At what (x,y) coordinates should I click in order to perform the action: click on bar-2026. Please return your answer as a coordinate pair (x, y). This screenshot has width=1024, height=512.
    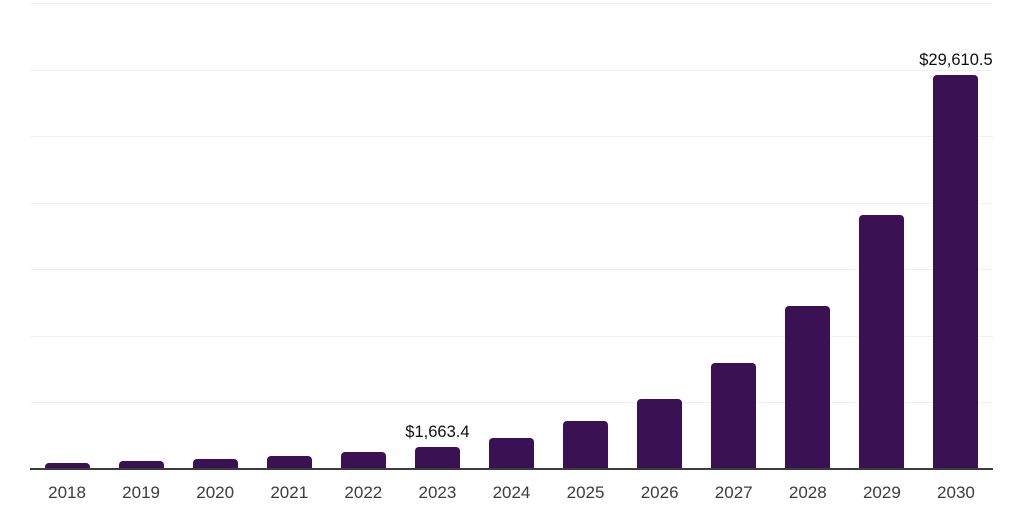
    Looking at the image, I should click on (660, 434).